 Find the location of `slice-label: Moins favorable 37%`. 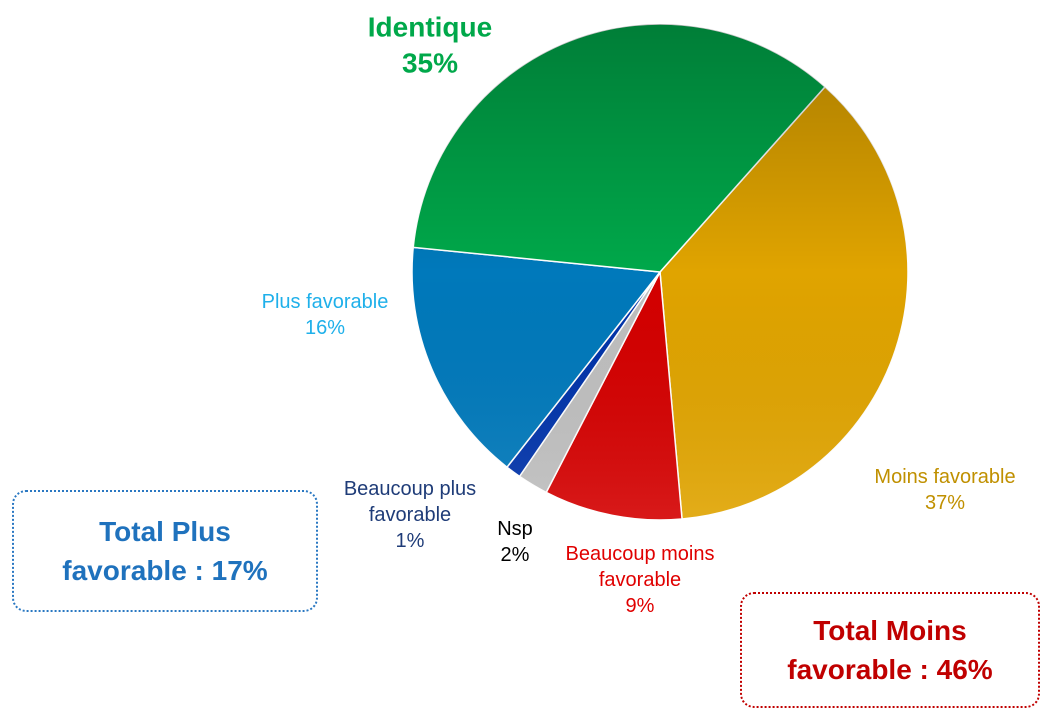

slice-label: Moins favorable 37% is located at coordinates (939, 490).